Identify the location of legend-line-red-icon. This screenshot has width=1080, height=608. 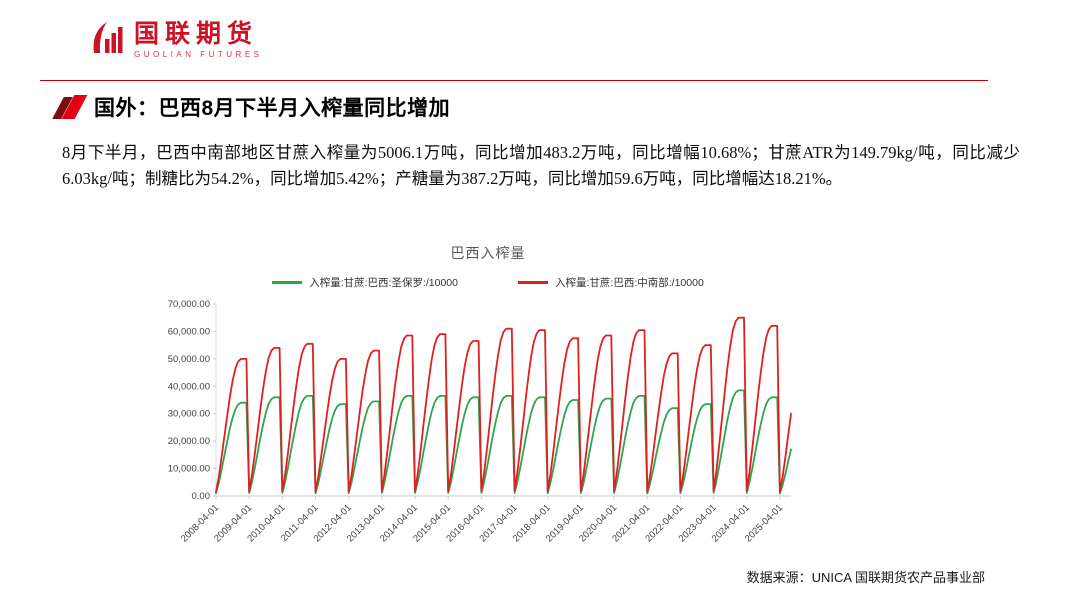
(533, 282).